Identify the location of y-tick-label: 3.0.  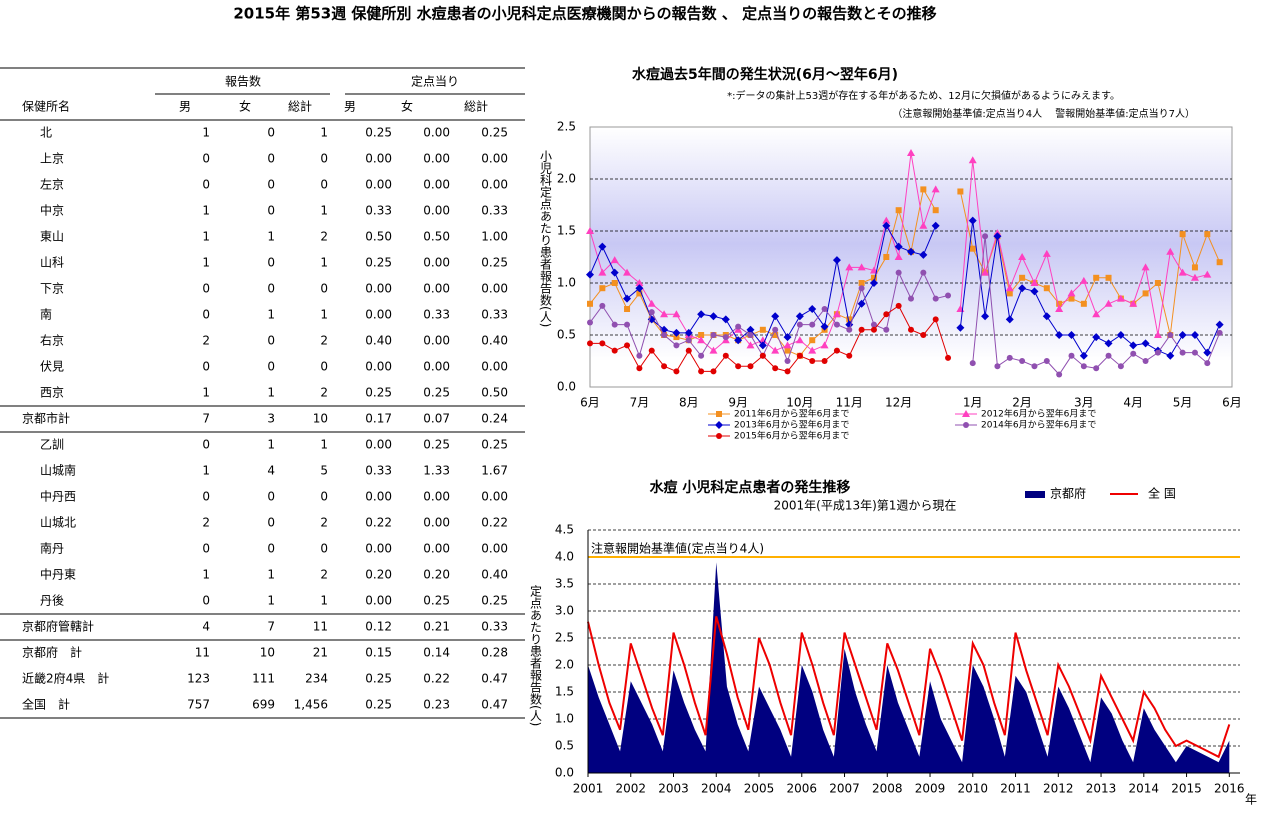
(564, 611).